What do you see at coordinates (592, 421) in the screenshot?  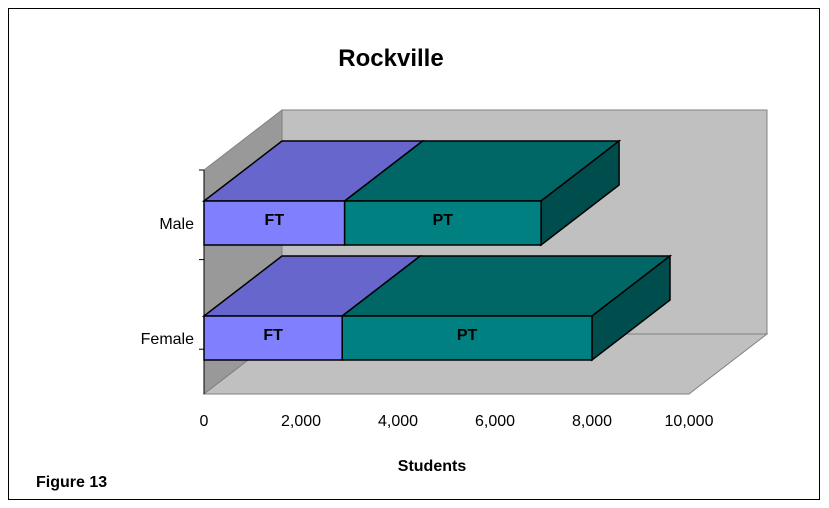 I see `x-tick-label: 8,000` at bounding box center [592, 421].